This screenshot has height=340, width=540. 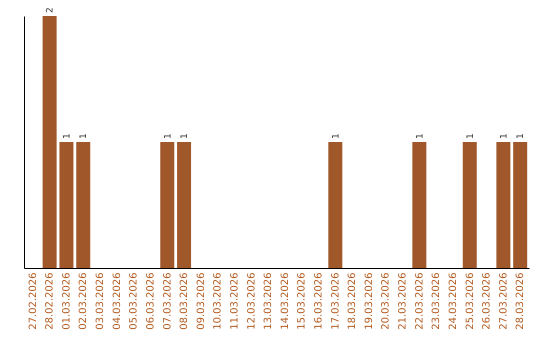 What do you see at coordinates (453, 301) in the screenshot?
I see `x-tick-label: 24.03.2026` at bounding box center [453, 301].